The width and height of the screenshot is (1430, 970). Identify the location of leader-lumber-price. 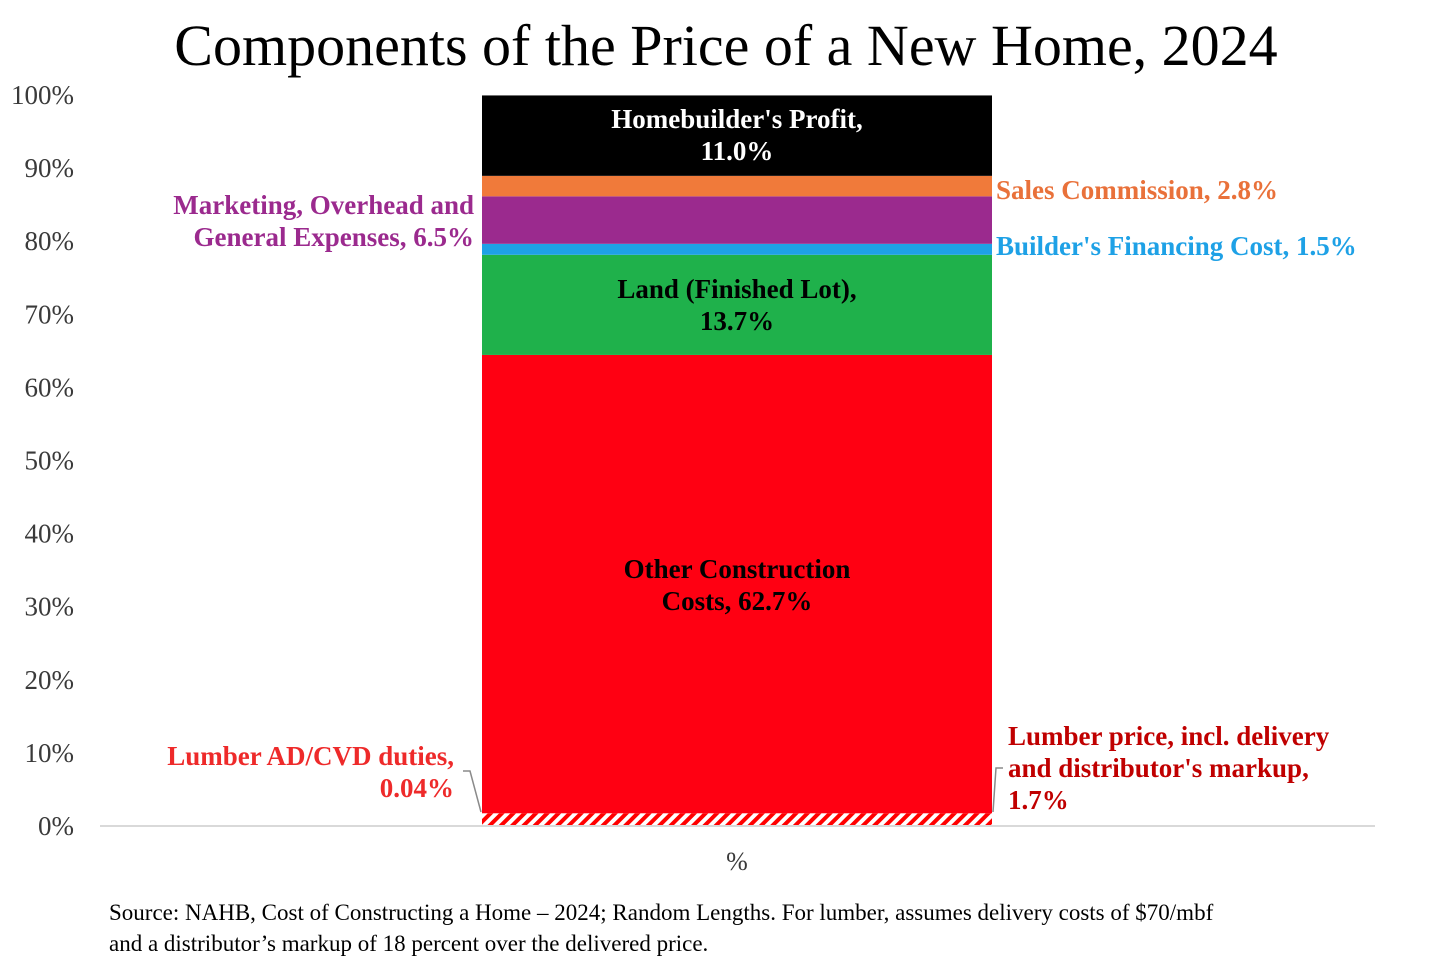
(997, 790).